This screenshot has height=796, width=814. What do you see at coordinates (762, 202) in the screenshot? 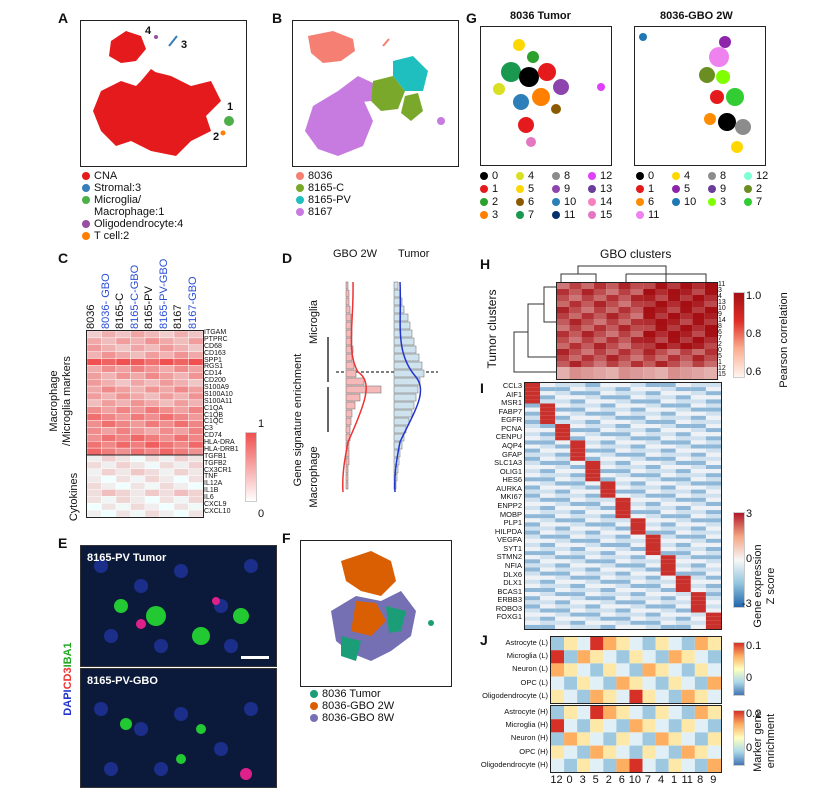
I see `legend-item: 7` at bounding box center [762, 202].